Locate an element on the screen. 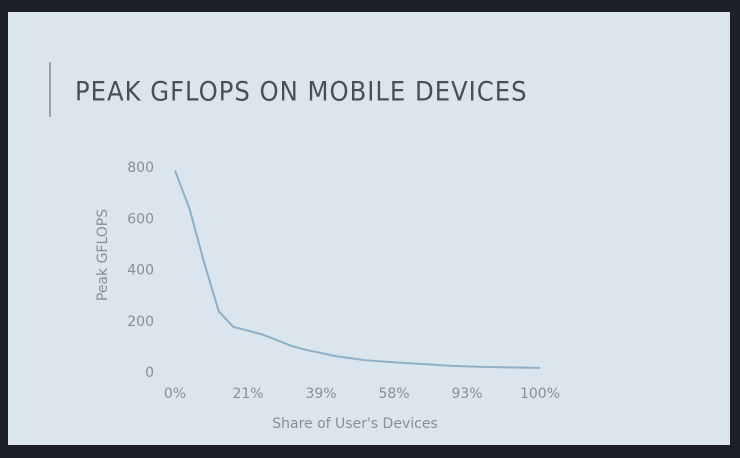 This screenshot has width=740, height=458. y-tick-label: 600 is located at coordinates (140, 219).